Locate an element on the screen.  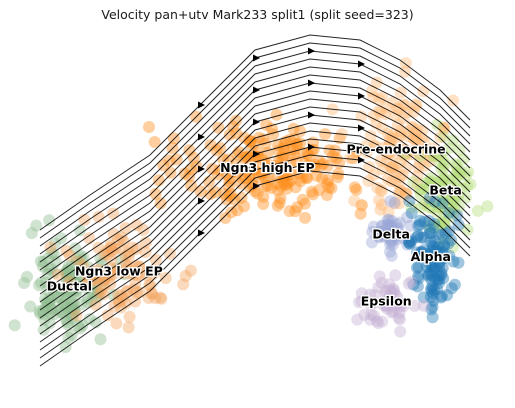
cluster-label: Pre-endocrine is located at coordinates (396, 149).